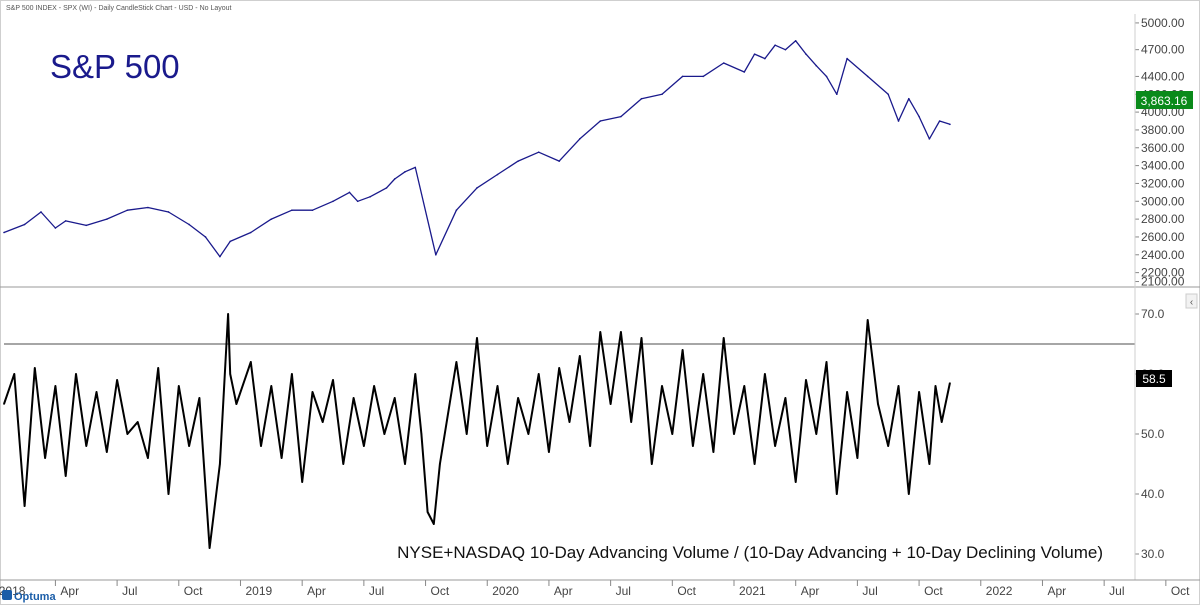 This screenshot has height=610, width=1200. I want to click on y-tick-label: 70.0, so click(1153, 314).